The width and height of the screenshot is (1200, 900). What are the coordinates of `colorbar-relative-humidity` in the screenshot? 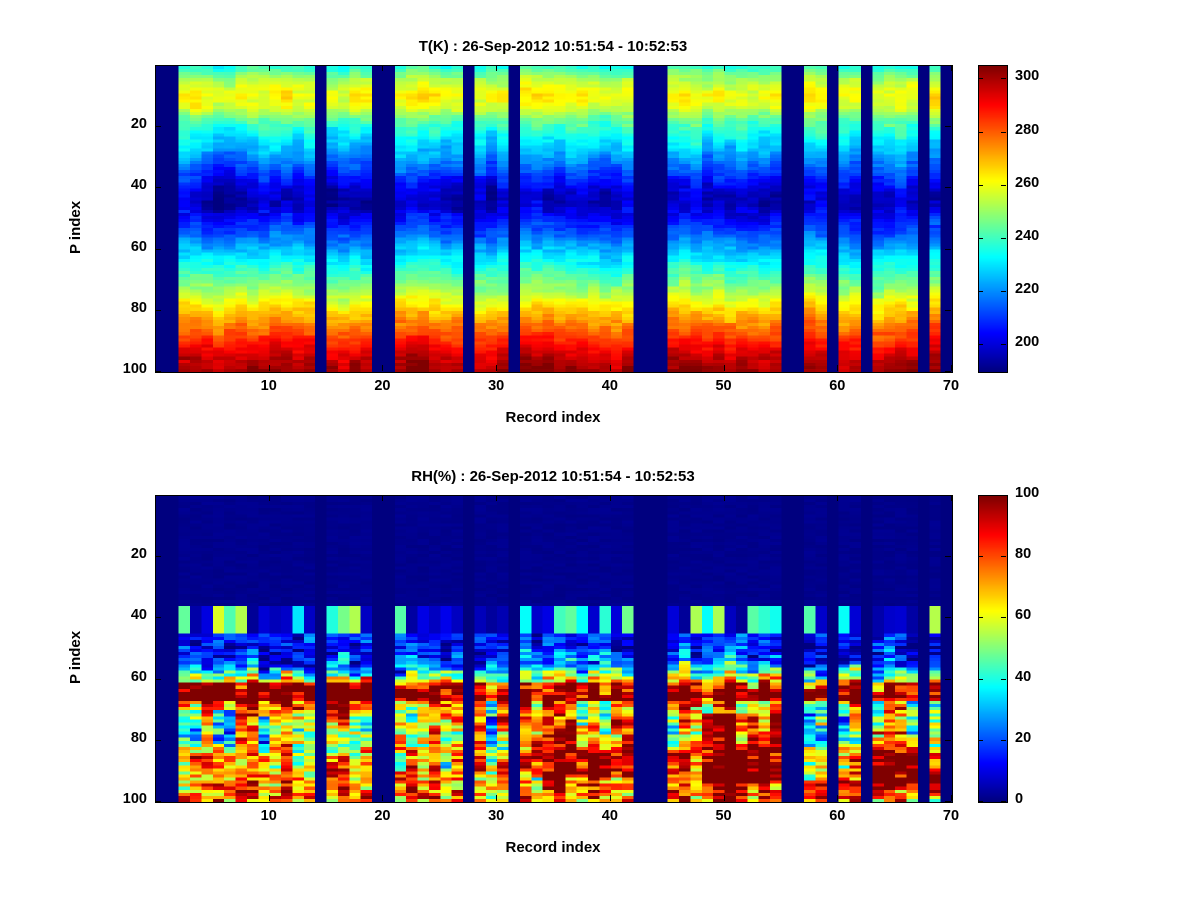 It's located at (993, 649).